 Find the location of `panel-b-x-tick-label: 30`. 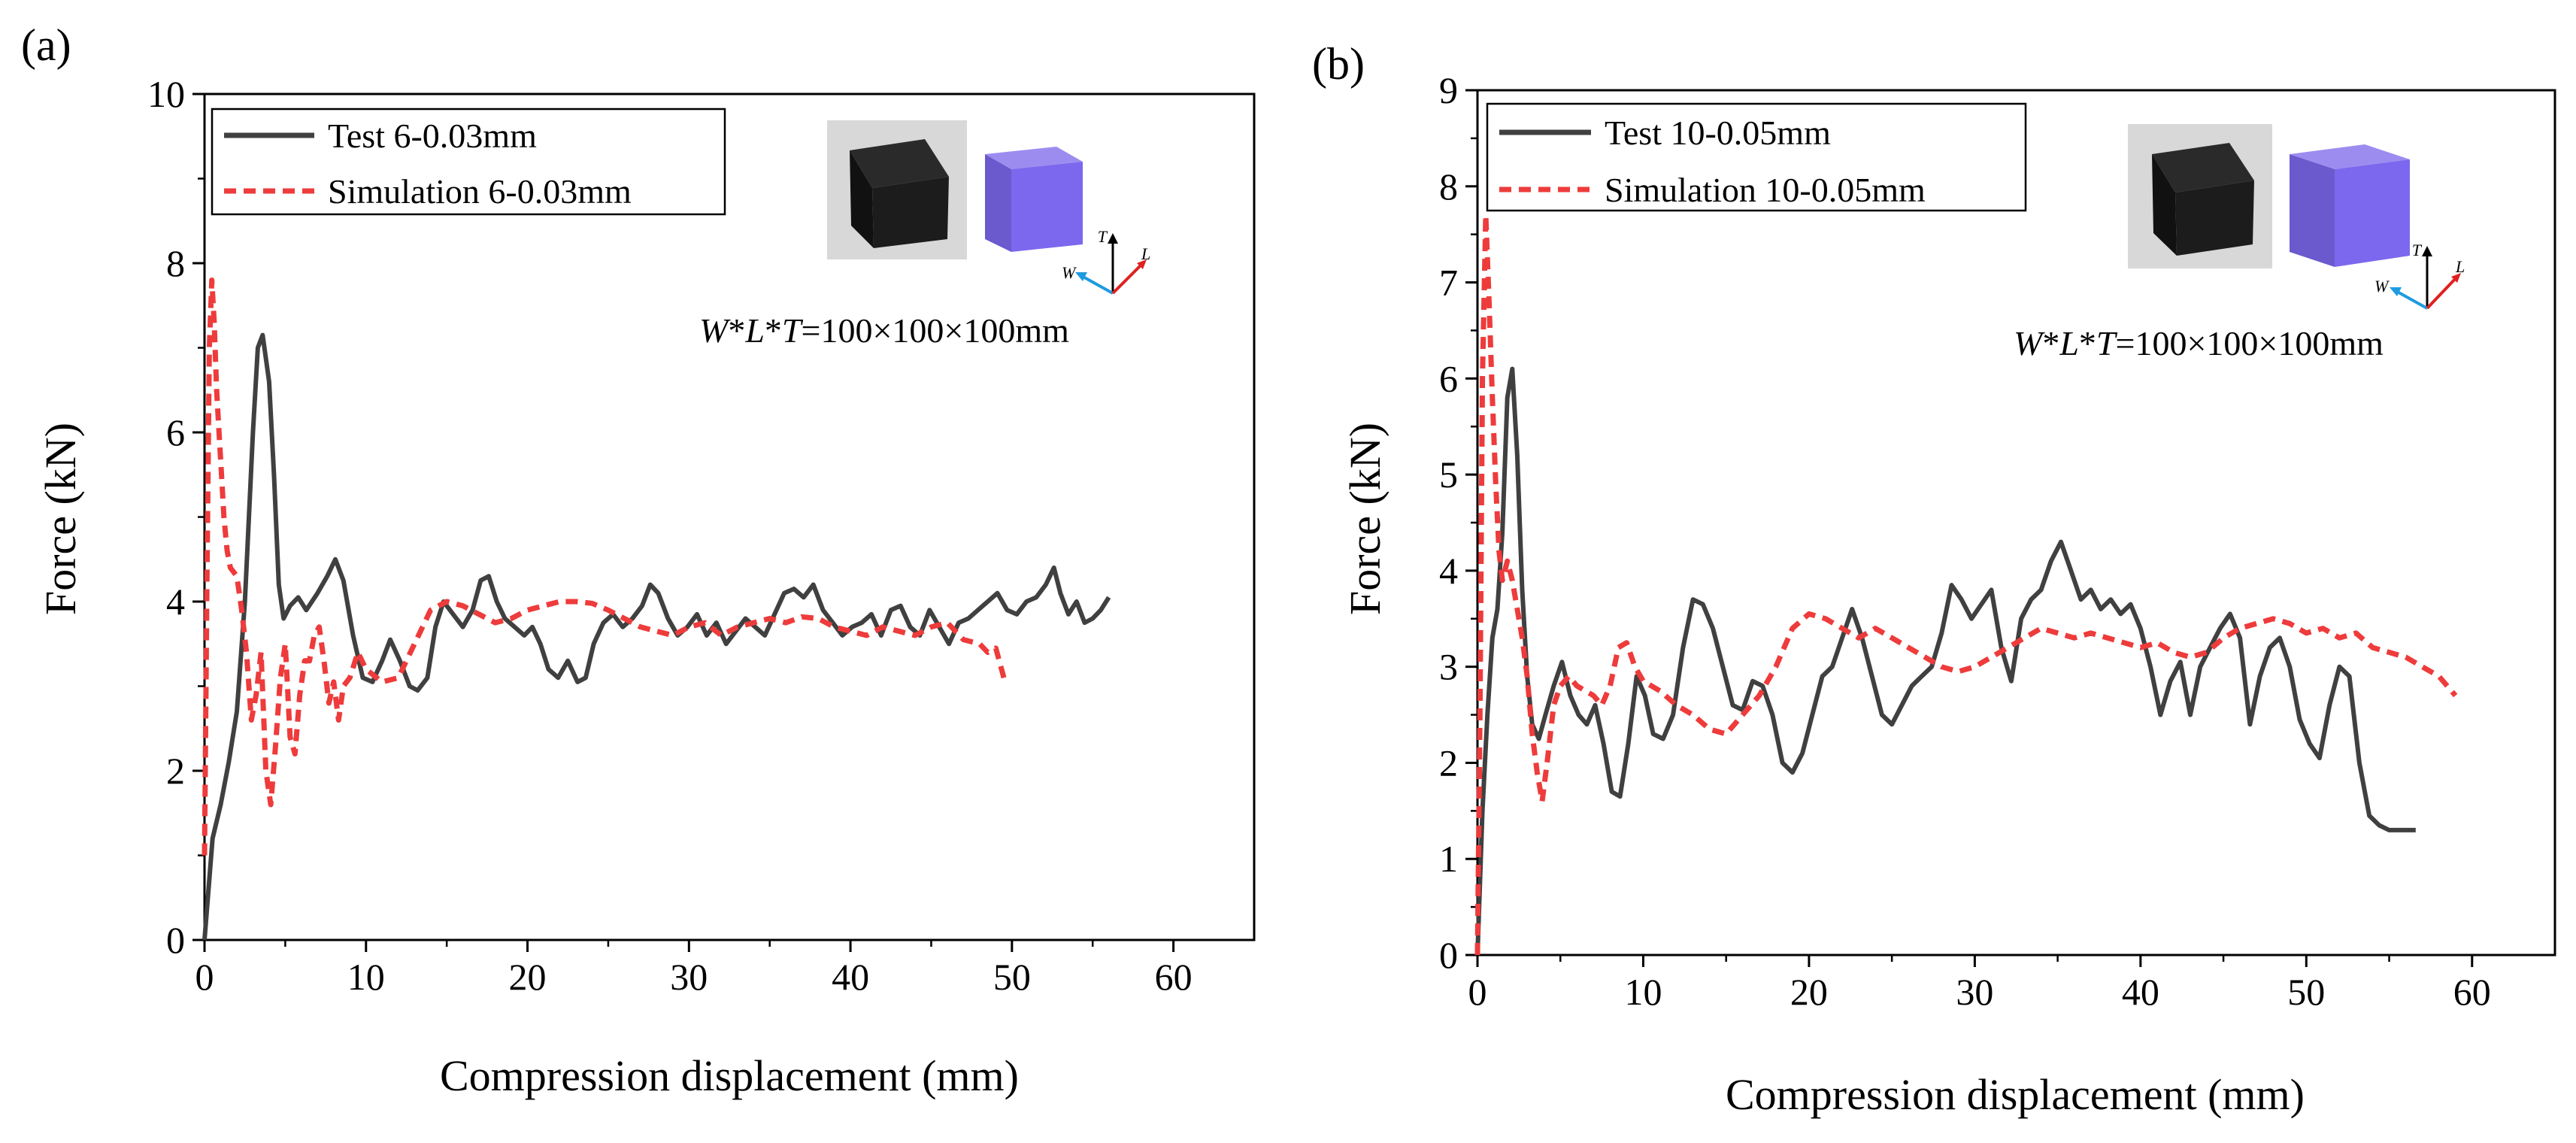

panel-b-x-tick-label: 30 is located at coordinates (1974, 992).